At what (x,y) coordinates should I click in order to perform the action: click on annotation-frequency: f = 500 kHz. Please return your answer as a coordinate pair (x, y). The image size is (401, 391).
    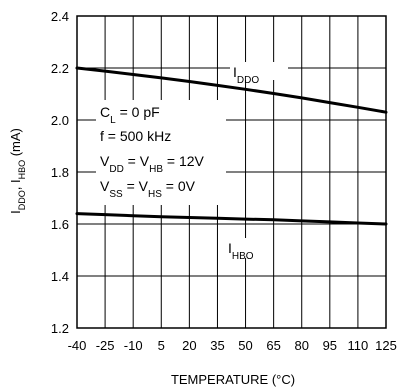
    Looking at the image, I should click on (135, 136).